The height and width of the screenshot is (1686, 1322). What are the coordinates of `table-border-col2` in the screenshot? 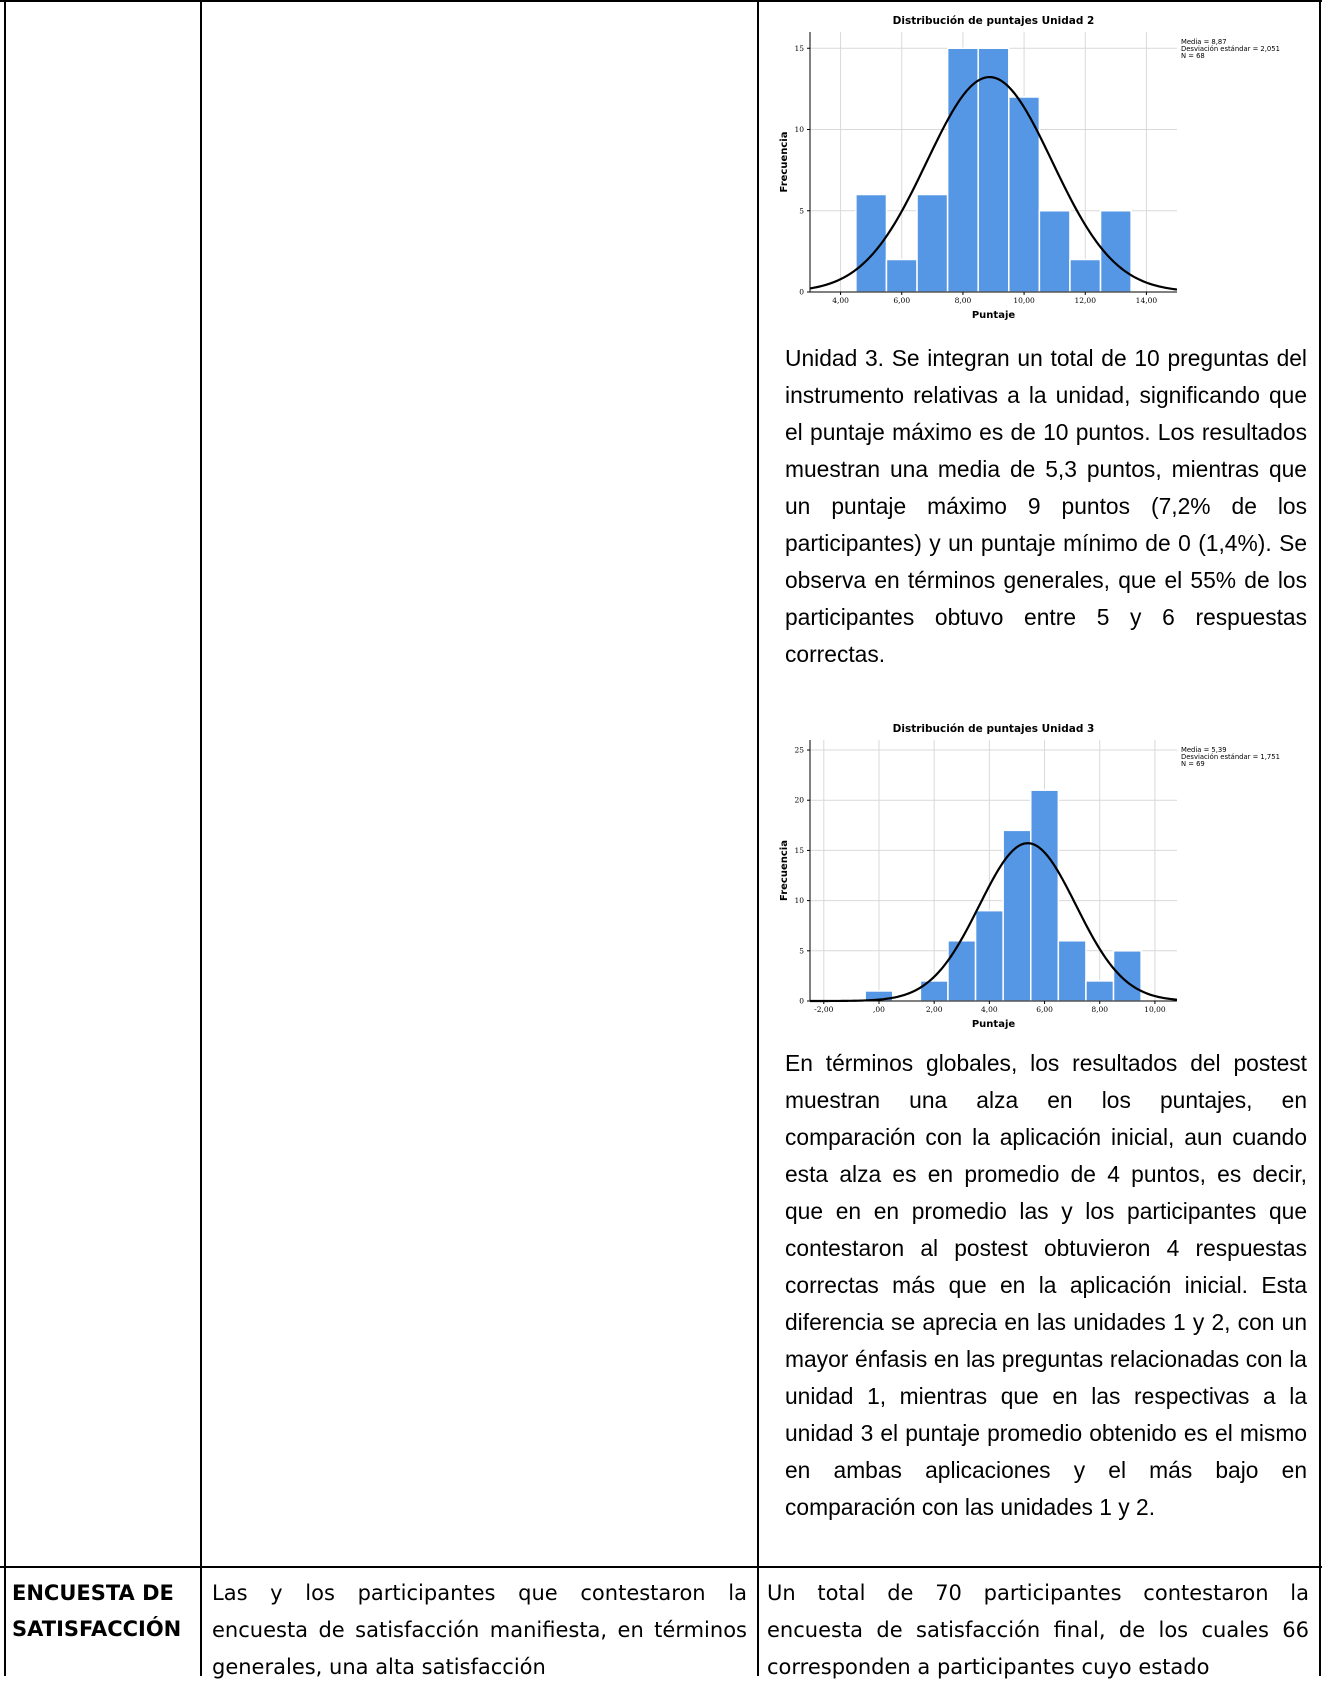 It's located at (758, 838).